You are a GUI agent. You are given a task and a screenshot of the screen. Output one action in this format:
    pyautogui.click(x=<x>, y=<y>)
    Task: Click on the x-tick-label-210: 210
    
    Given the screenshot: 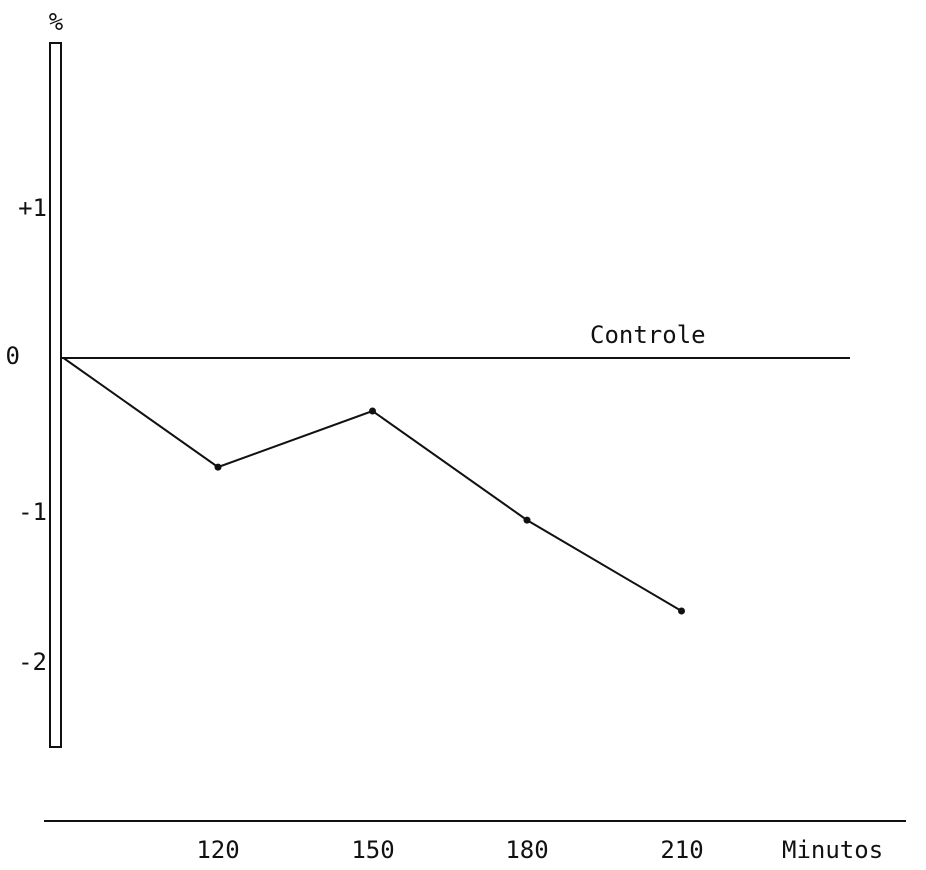 What is the action you would take?
    pyautogui.click(x=681, y=850)
    